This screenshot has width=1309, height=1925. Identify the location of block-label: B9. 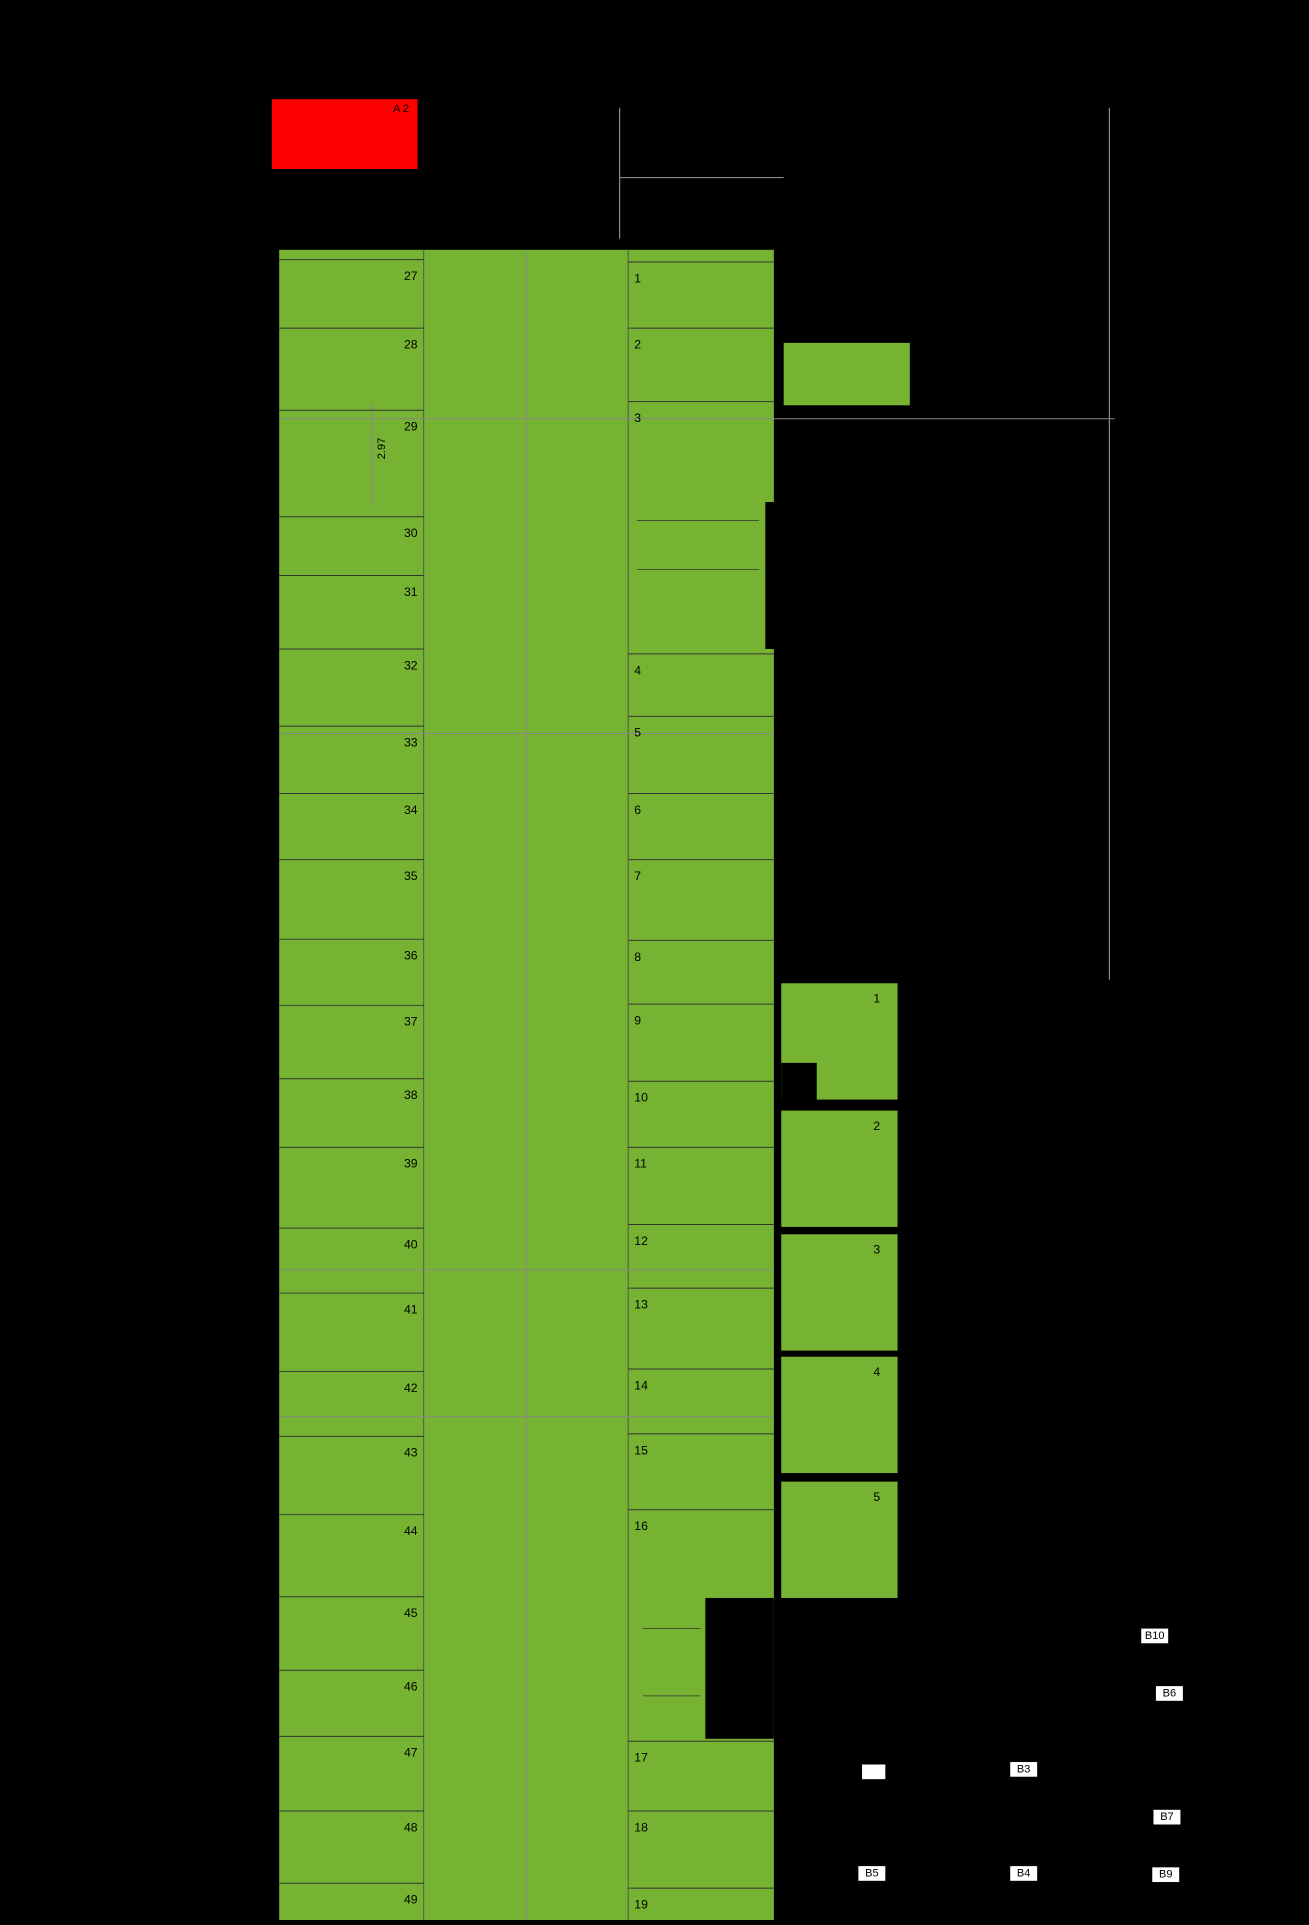
(1165, 1875).